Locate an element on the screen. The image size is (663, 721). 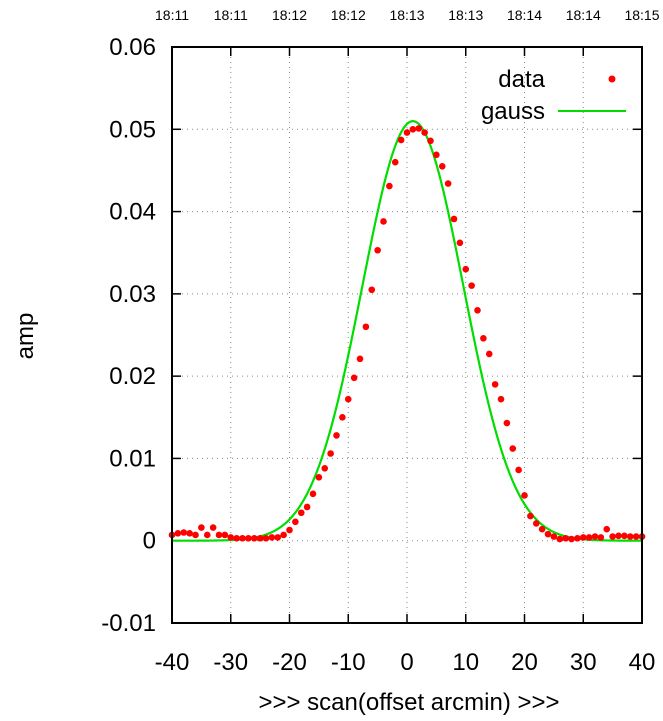
y-tick-label: 0 is located at coordinates (149, 541).